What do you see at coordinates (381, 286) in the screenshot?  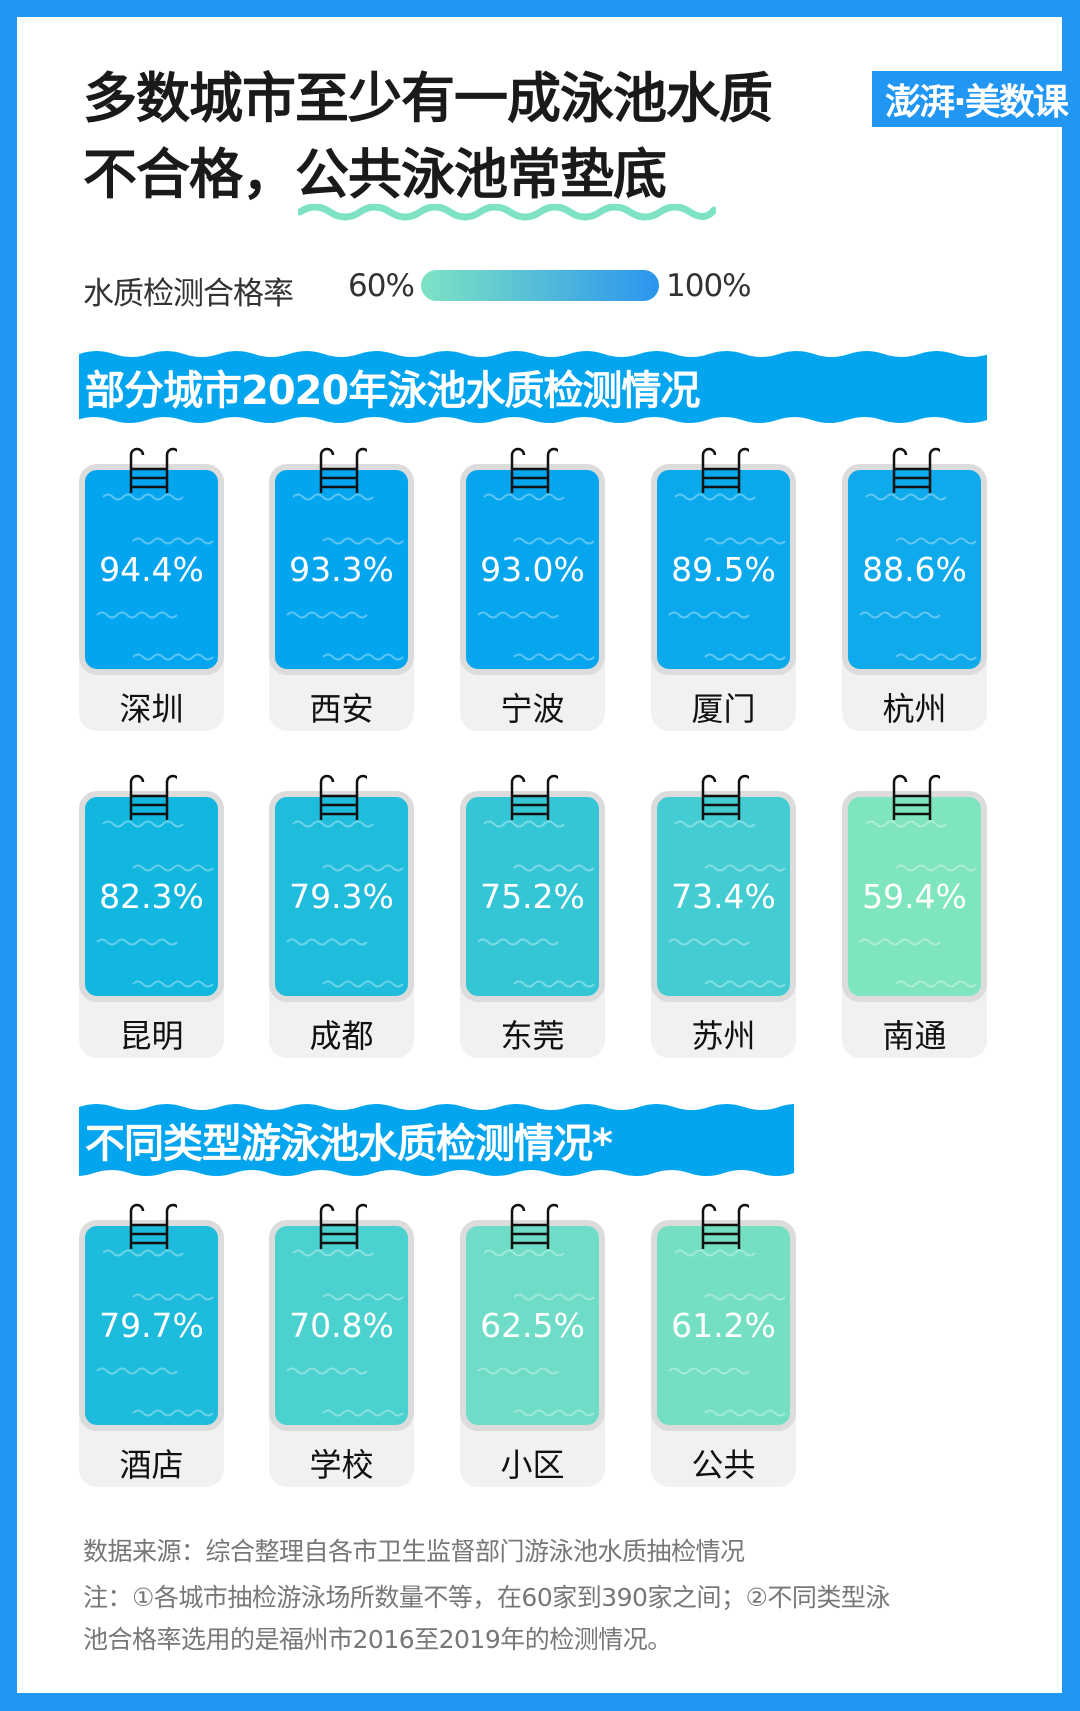 I see `legend-min: 60%` at bounding box center [381, 286].